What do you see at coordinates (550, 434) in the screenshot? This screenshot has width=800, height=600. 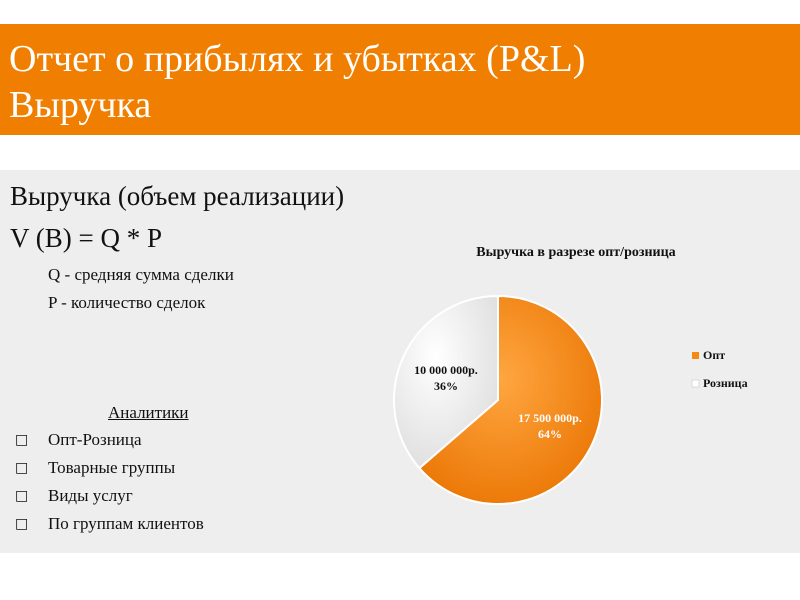 I see `data-label-percent: 64%` at bounding box center [550, 434].